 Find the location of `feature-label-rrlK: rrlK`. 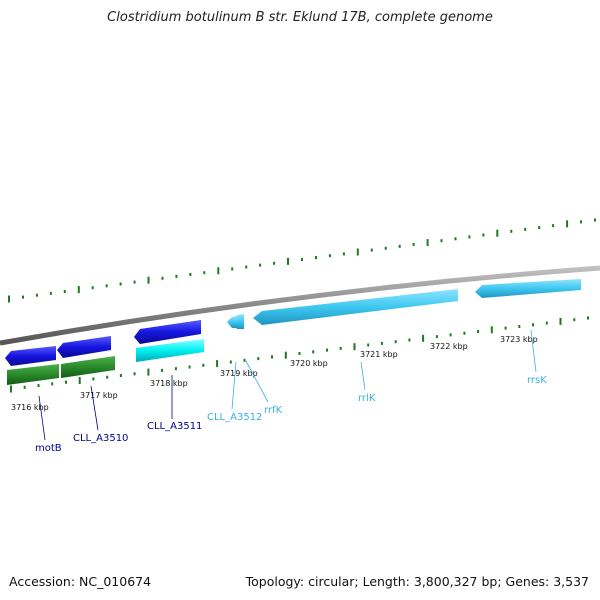

feature-label-rrlK: rrlK is located at coordinates (367, 398).